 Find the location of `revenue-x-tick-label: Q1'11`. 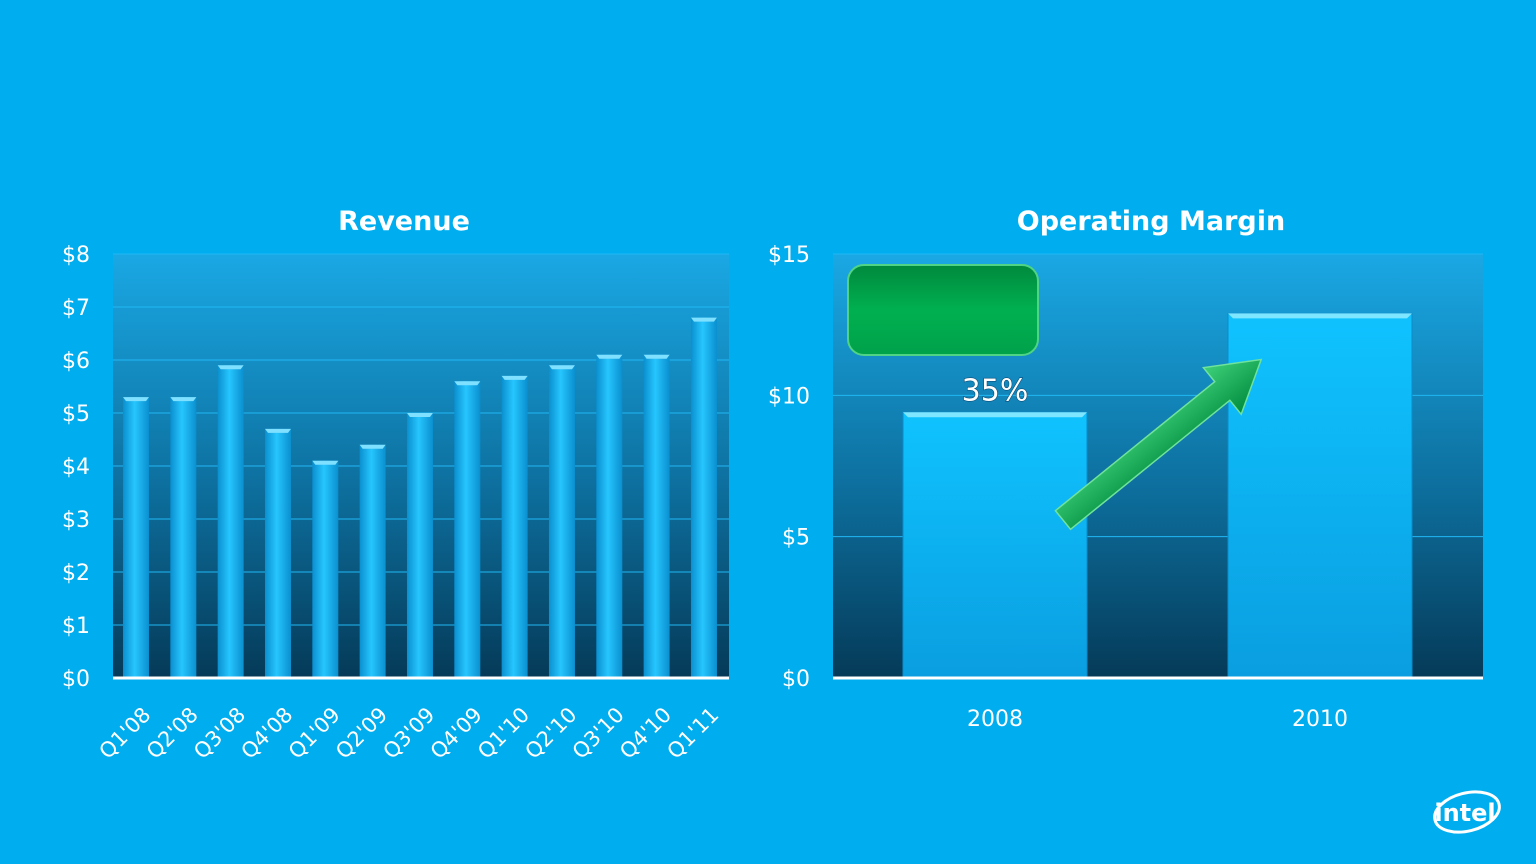

revenue-x-tick-label: Q1'11 is located at coordinates (692, 733).